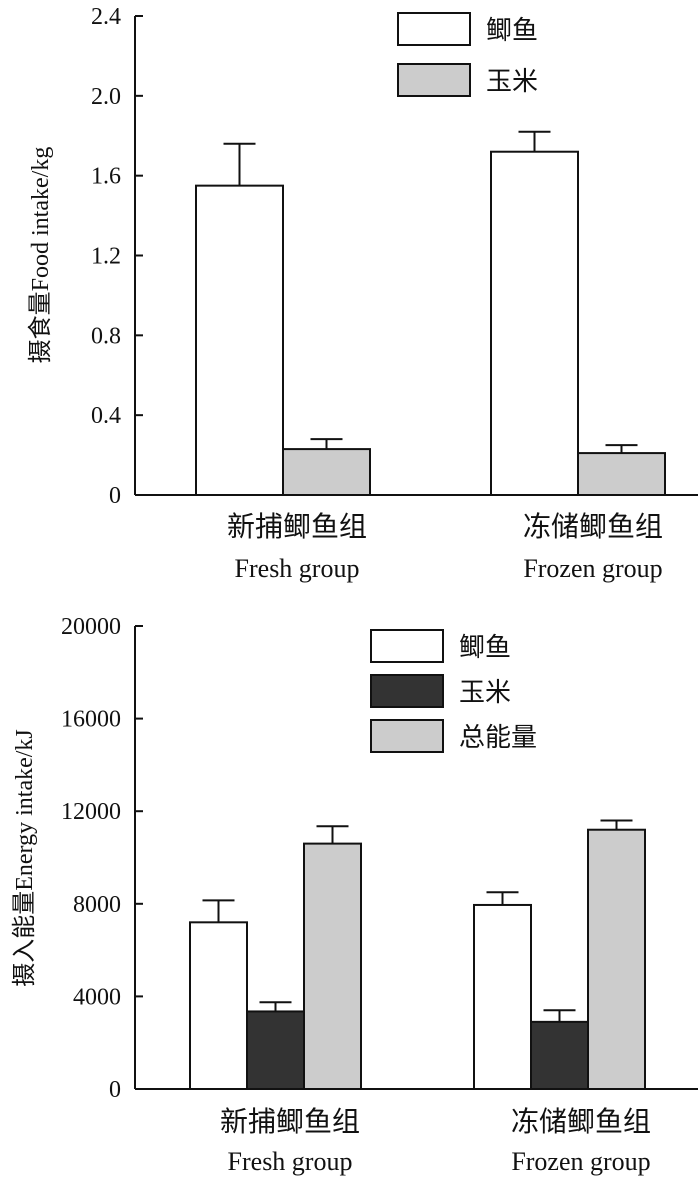 The image size is (700, 1183). What do you see at coordinates (106, 177) in the screenshot?
I see `y-tick-label: 1.6` at bounding box center [106, 177].